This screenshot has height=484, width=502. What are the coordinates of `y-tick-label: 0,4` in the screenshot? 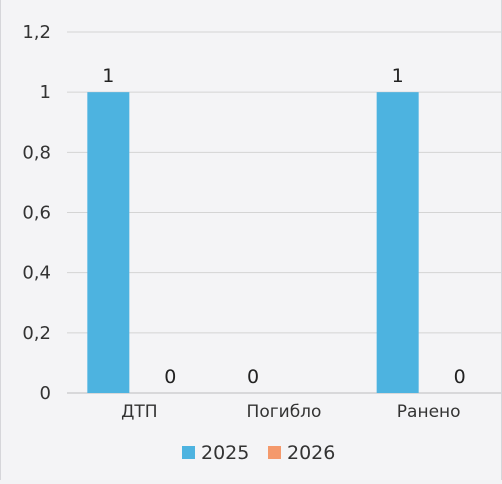 It's located at (36, 273).